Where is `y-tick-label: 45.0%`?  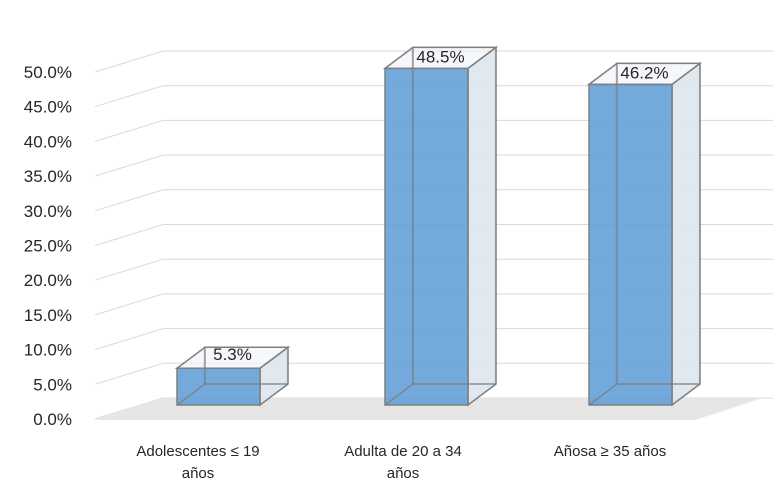 y-tick-label: 45.0% is located at coordinates (48, 107).